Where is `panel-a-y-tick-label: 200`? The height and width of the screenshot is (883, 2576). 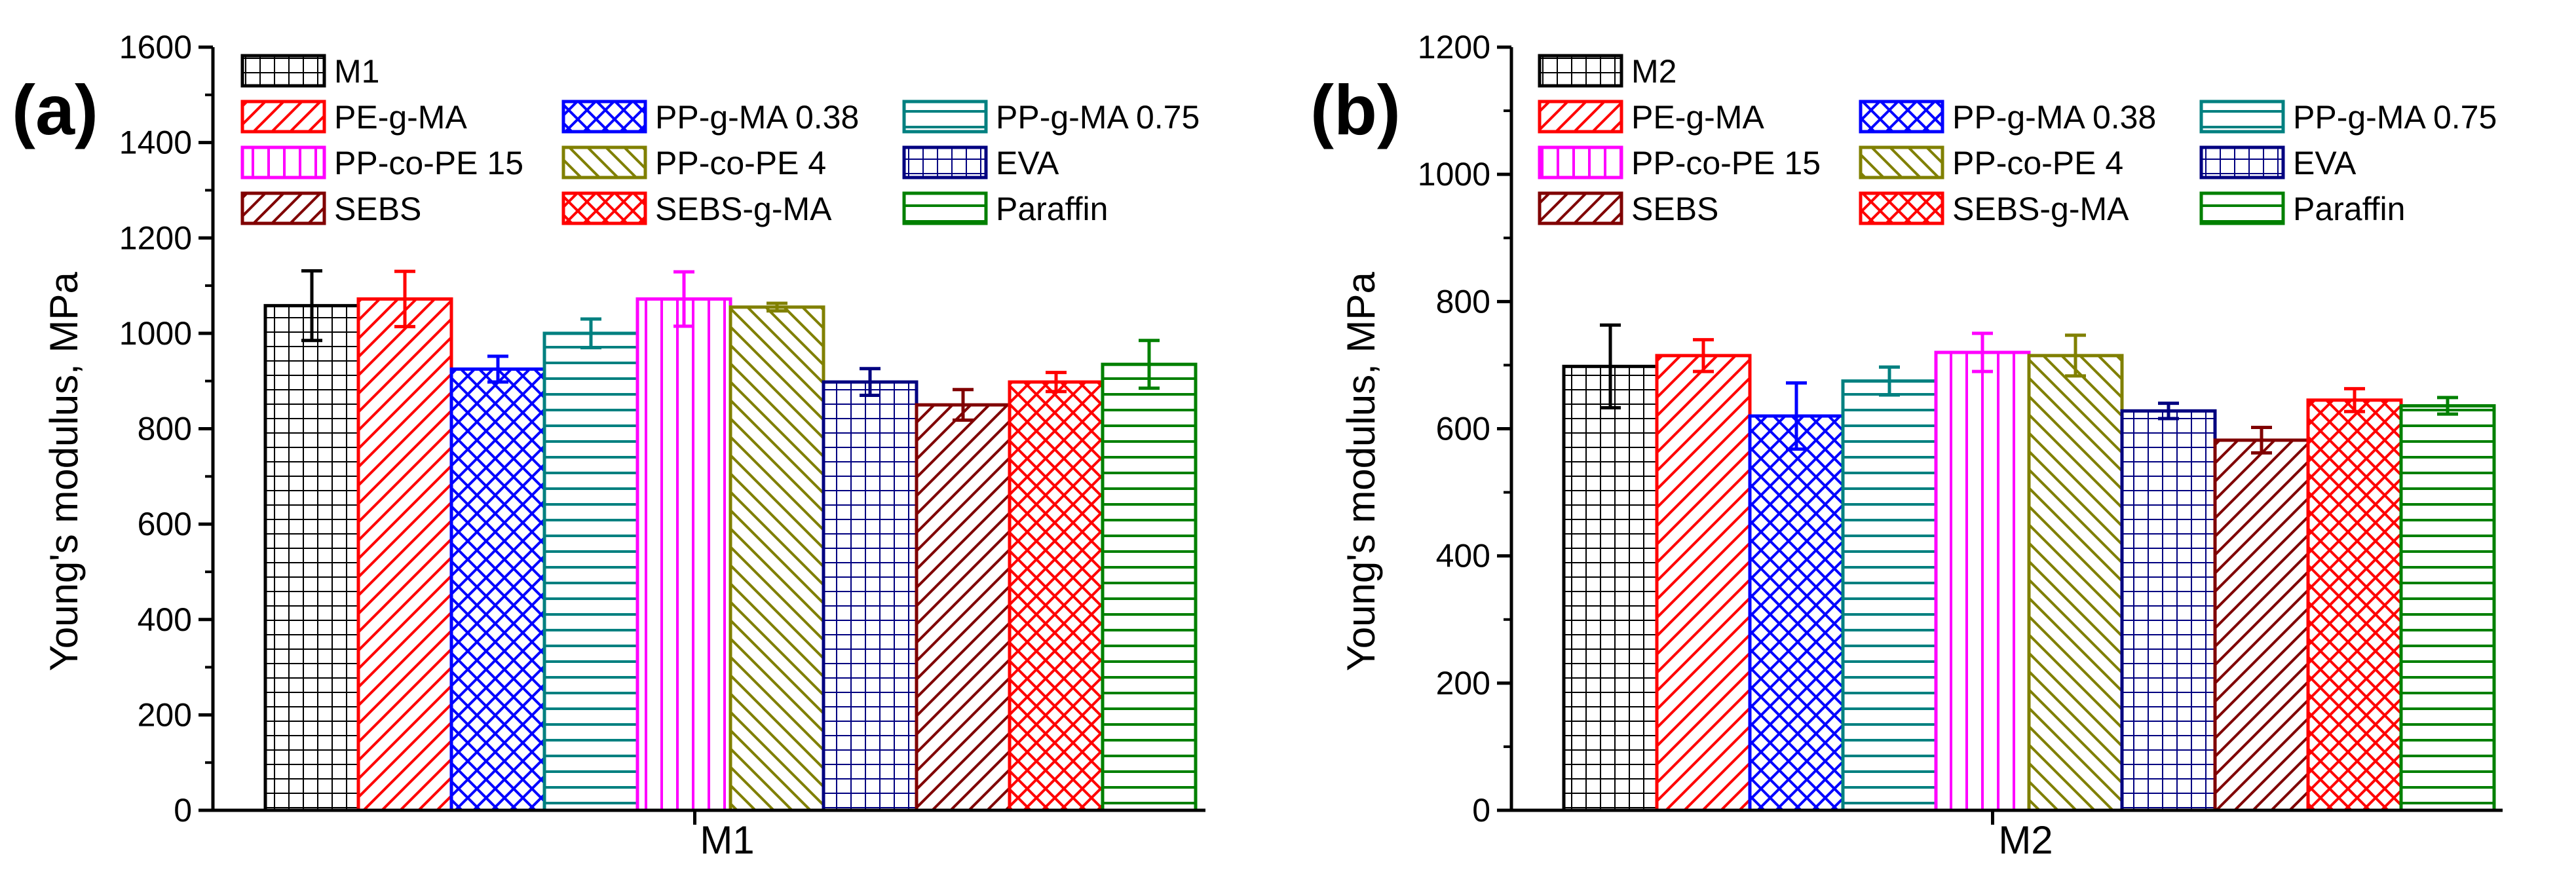 panel-a-y-tick-label: 200 is located at coordinates (165, 714).